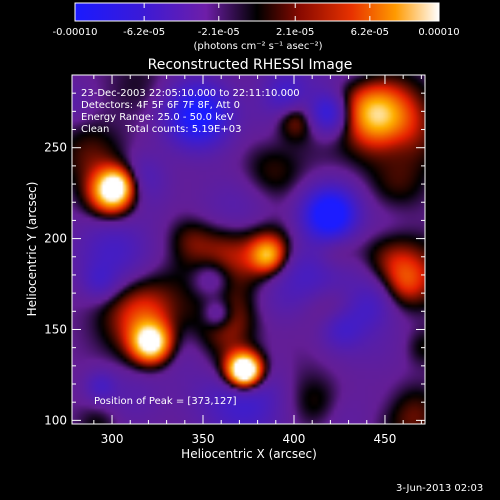 The image size is (500, 500). What do you see at coordinates (112, 439) in the screenshot?
I see `x-tick-label: 300` at bounding box center [112, 439].